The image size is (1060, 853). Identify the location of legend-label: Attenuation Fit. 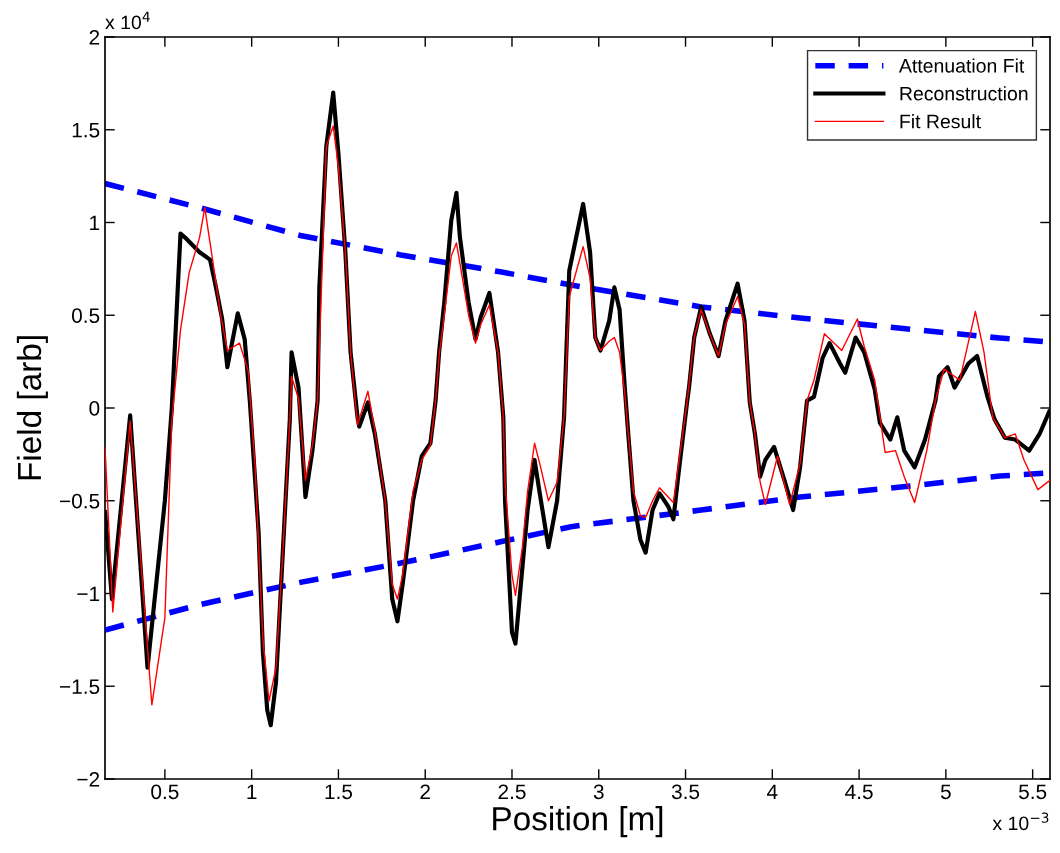
(961, 65).